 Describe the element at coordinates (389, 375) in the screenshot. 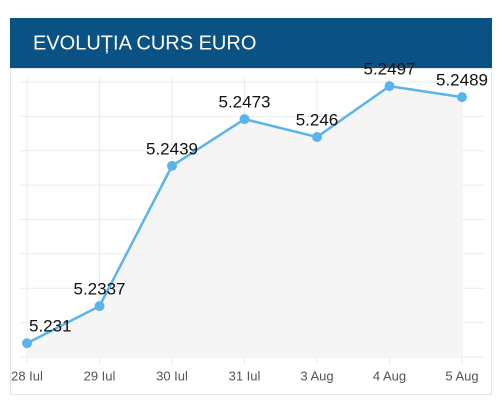

I see `x-tick-label: 4 Aug` at that location.